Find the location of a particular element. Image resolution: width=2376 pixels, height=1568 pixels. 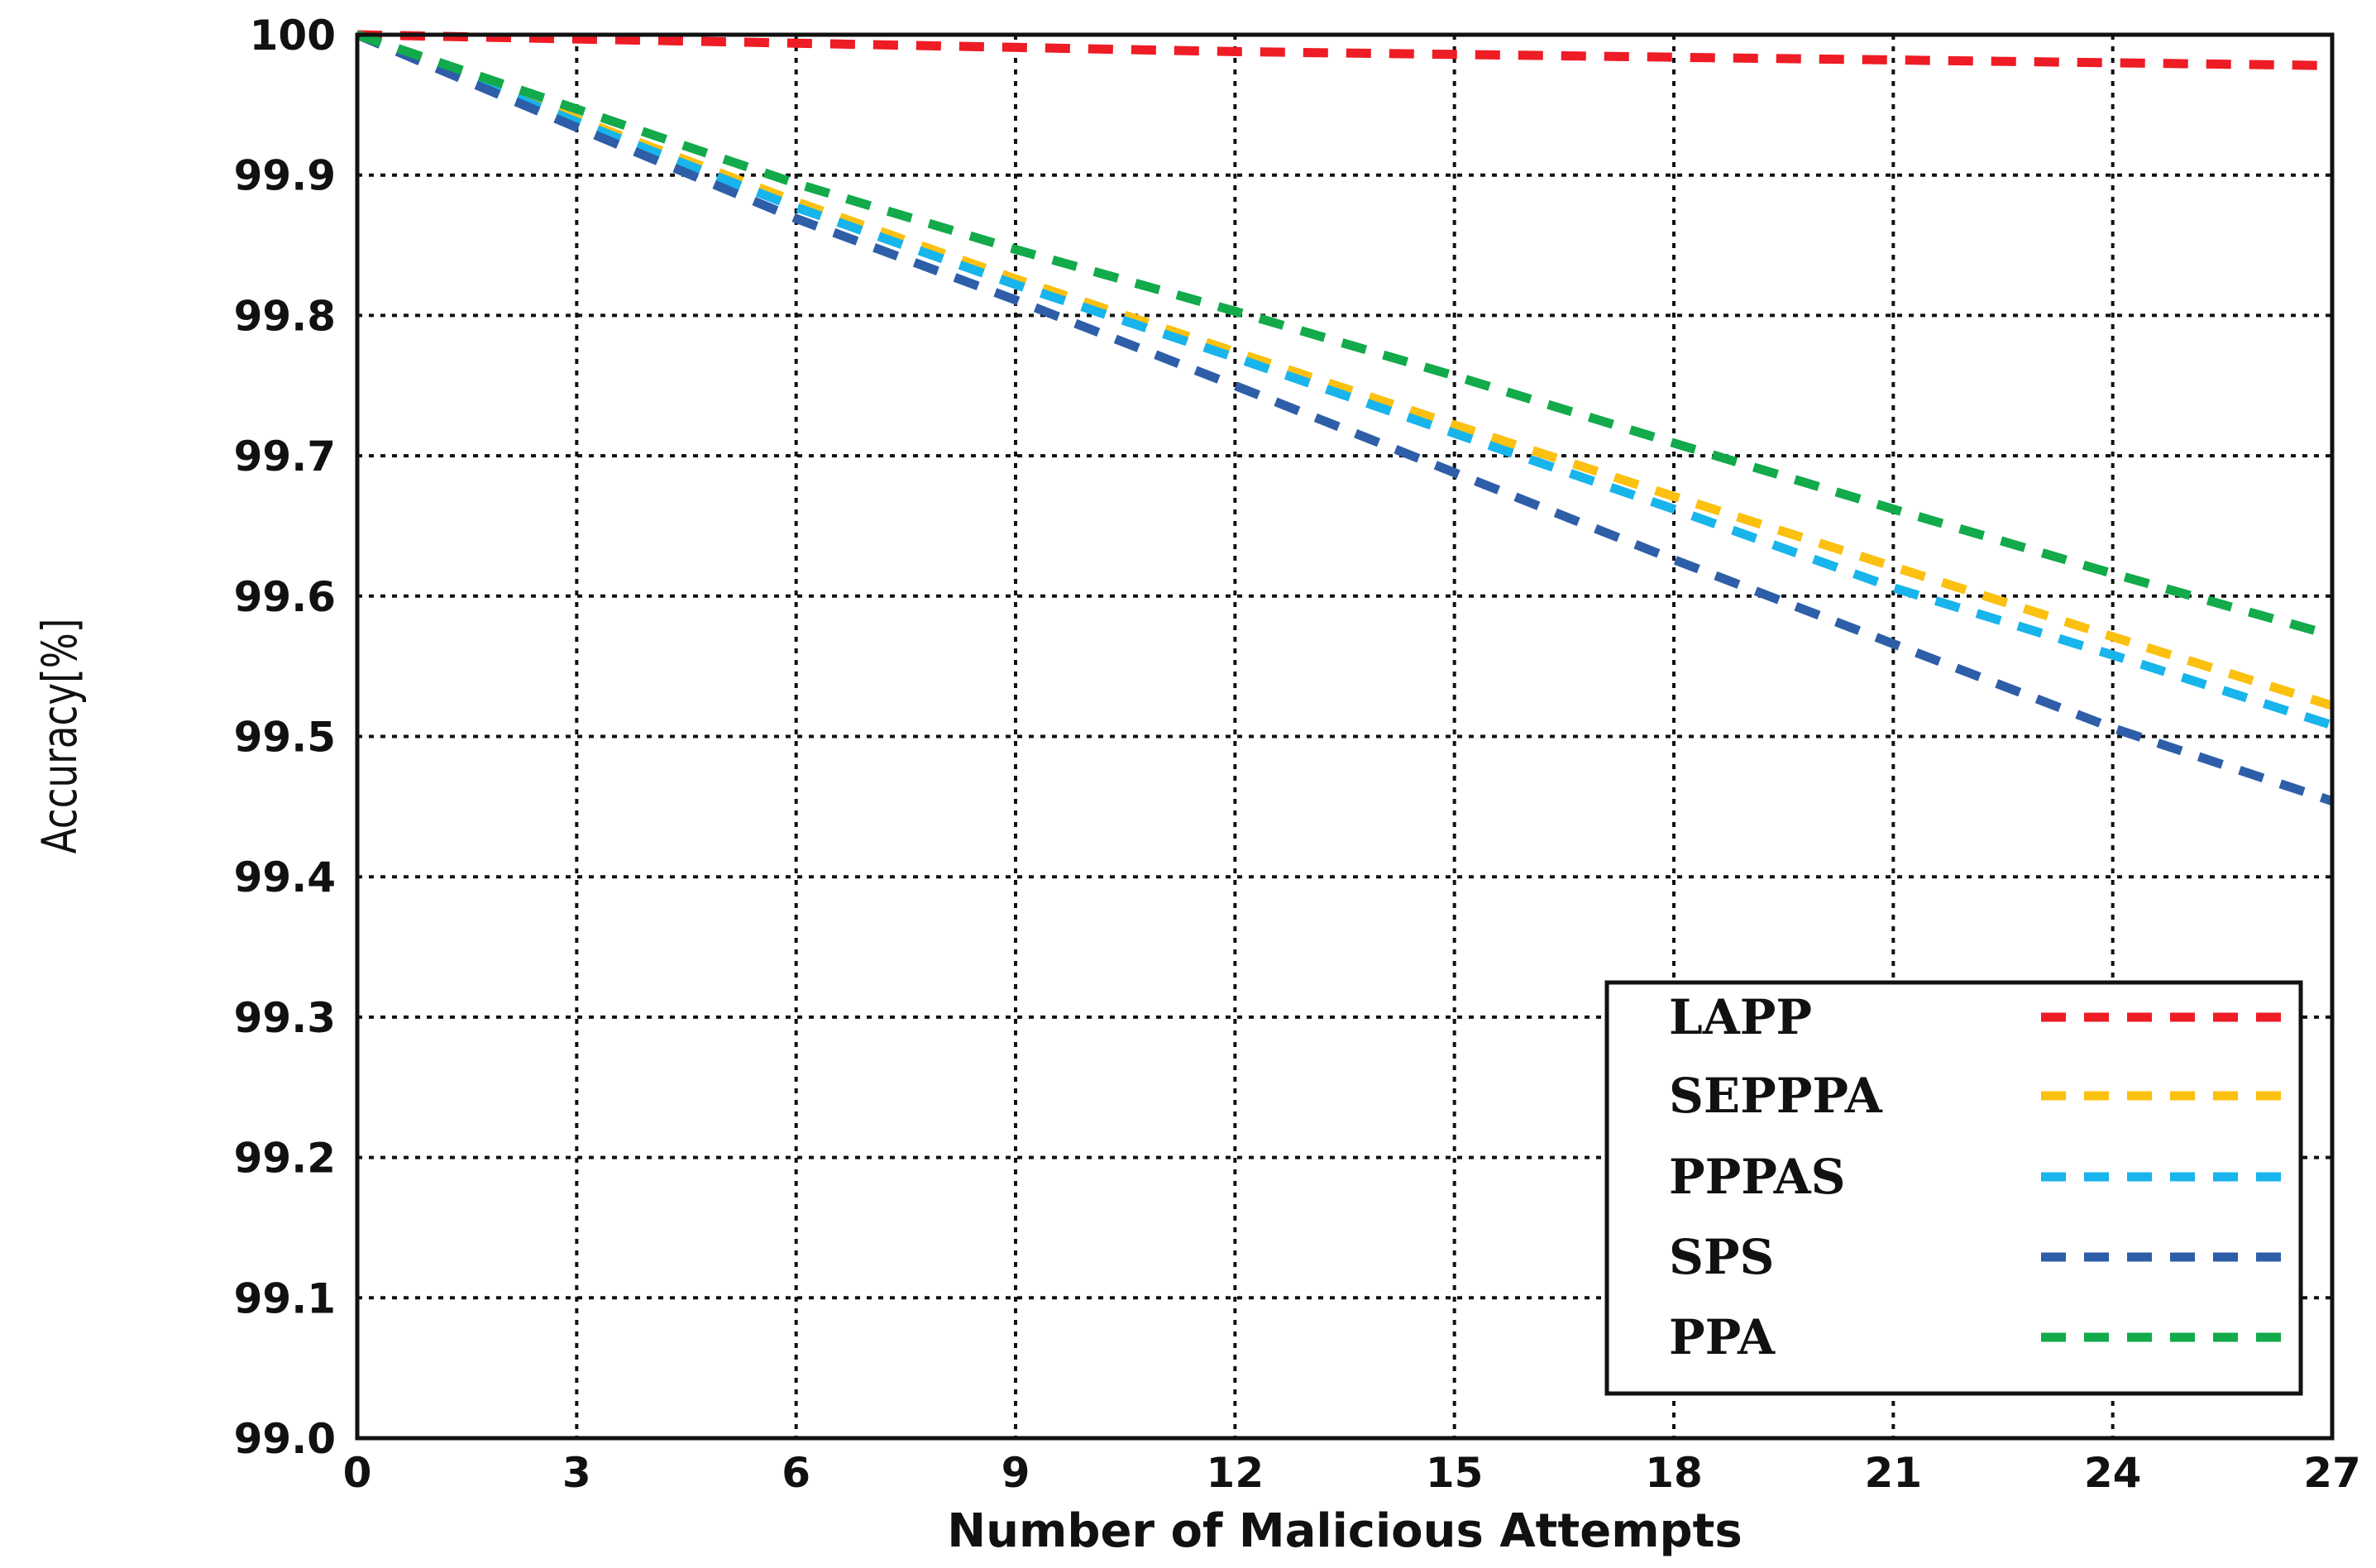

legend-label-ppa: PPA is located at coordinates (1722, 1337).